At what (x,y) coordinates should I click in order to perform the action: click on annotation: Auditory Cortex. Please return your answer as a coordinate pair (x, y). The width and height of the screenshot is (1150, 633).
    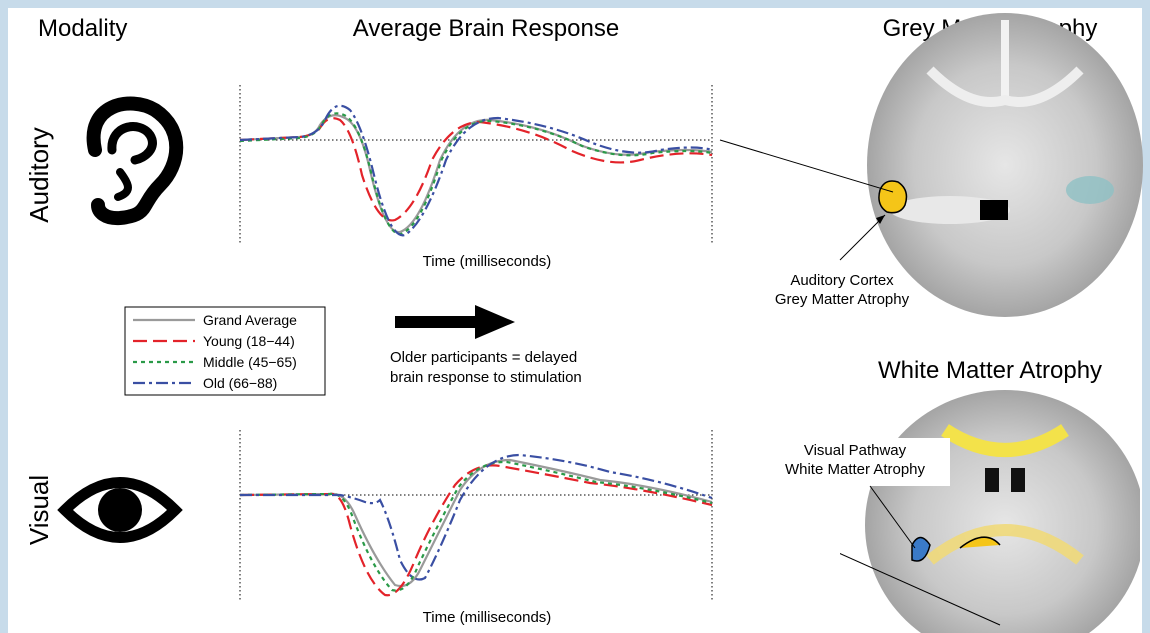
    Looking at the image, I should click on (842, 280).